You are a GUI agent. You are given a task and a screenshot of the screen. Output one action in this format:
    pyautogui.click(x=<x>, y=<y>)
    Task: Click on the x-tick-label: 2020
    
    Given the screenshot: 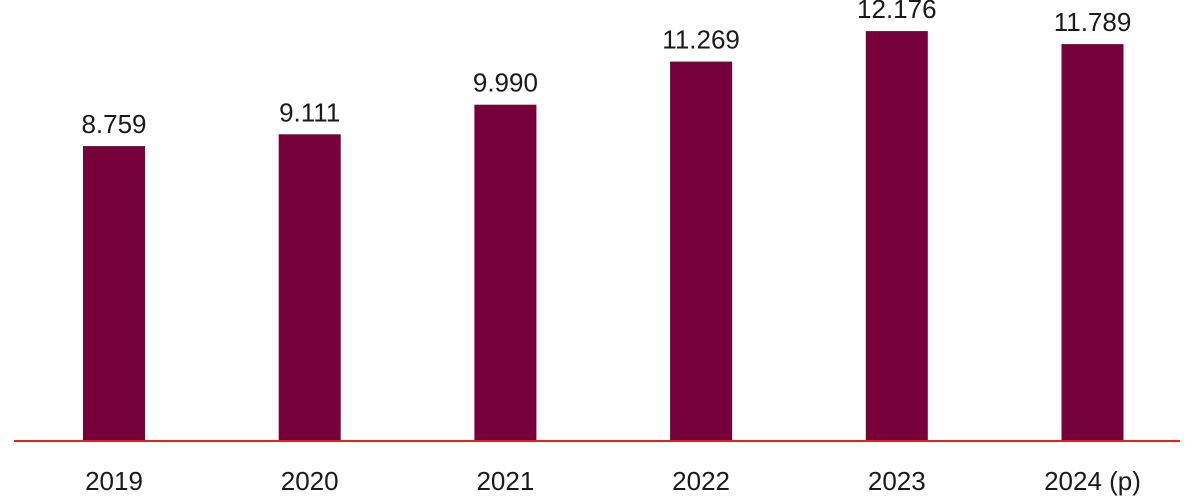 What is the action you would take?
    pyautogui.click(x=310, y=481)
    